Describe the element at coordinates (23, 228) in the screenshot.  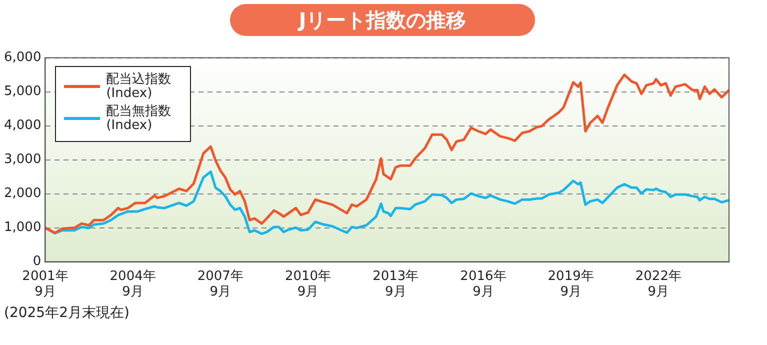
I see `y-tick-label: 1,000` at that location.